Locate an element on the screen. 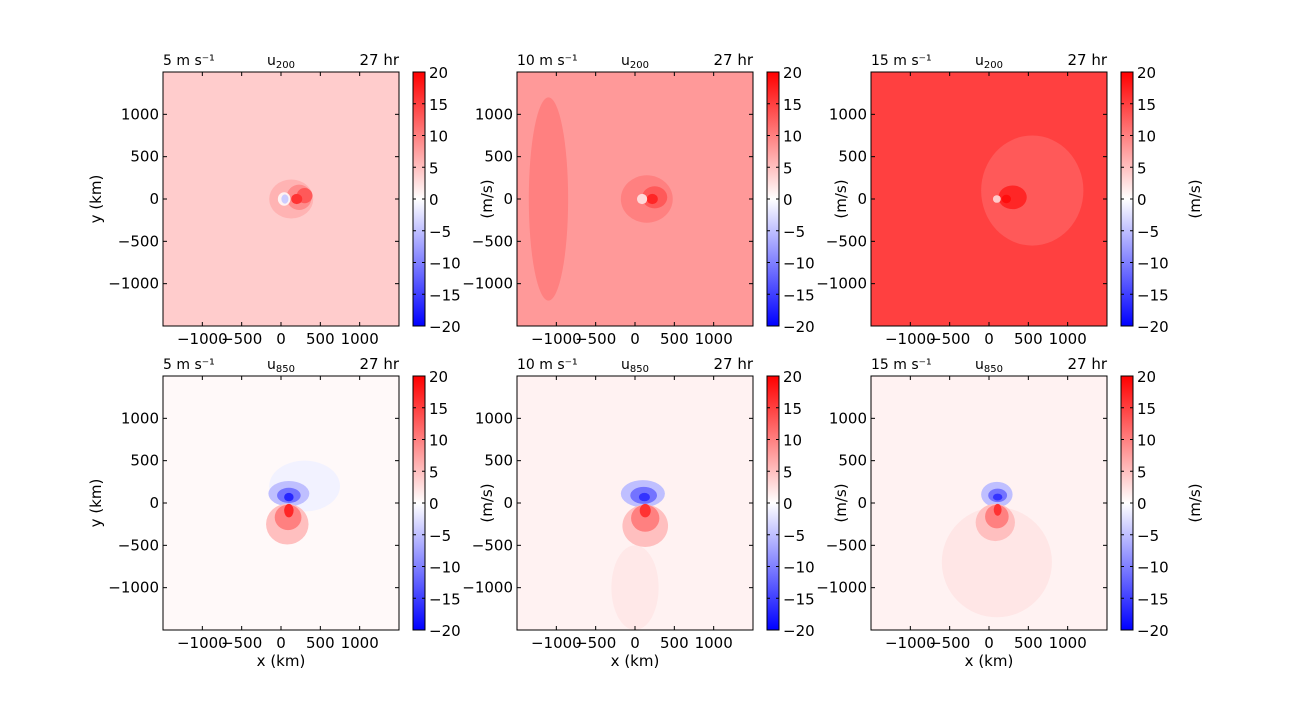  colorbar-tick-label: −20 is located at coordinates (799, 631).